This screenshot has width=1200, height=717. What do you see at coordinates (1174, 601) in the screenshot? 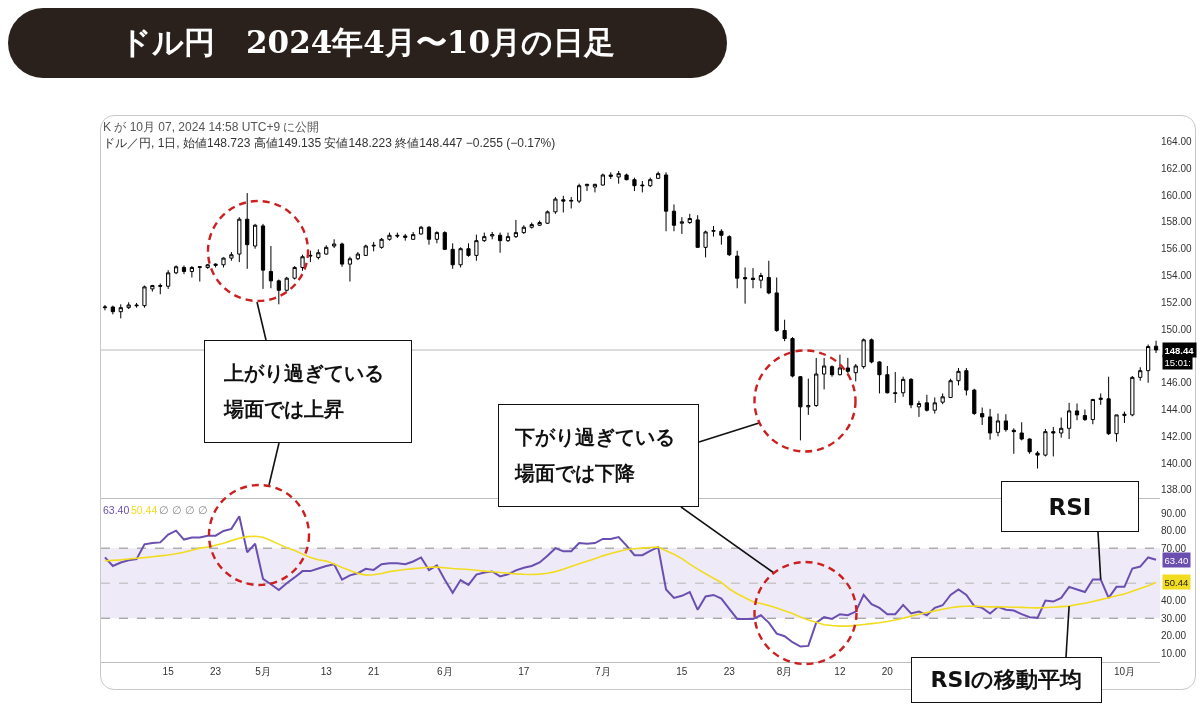
I see `y-tick-label: 40.00` at bounding box center [1174, 601].